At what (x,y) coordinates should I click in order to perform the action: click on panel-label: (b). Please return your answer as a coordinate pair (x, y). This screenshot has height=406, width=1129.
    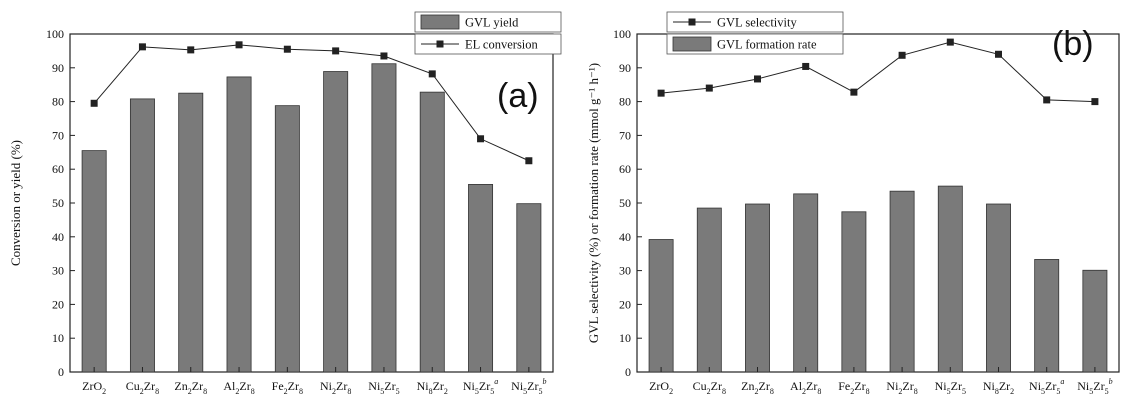
    Looking at the image, I should click on (1073, 44).